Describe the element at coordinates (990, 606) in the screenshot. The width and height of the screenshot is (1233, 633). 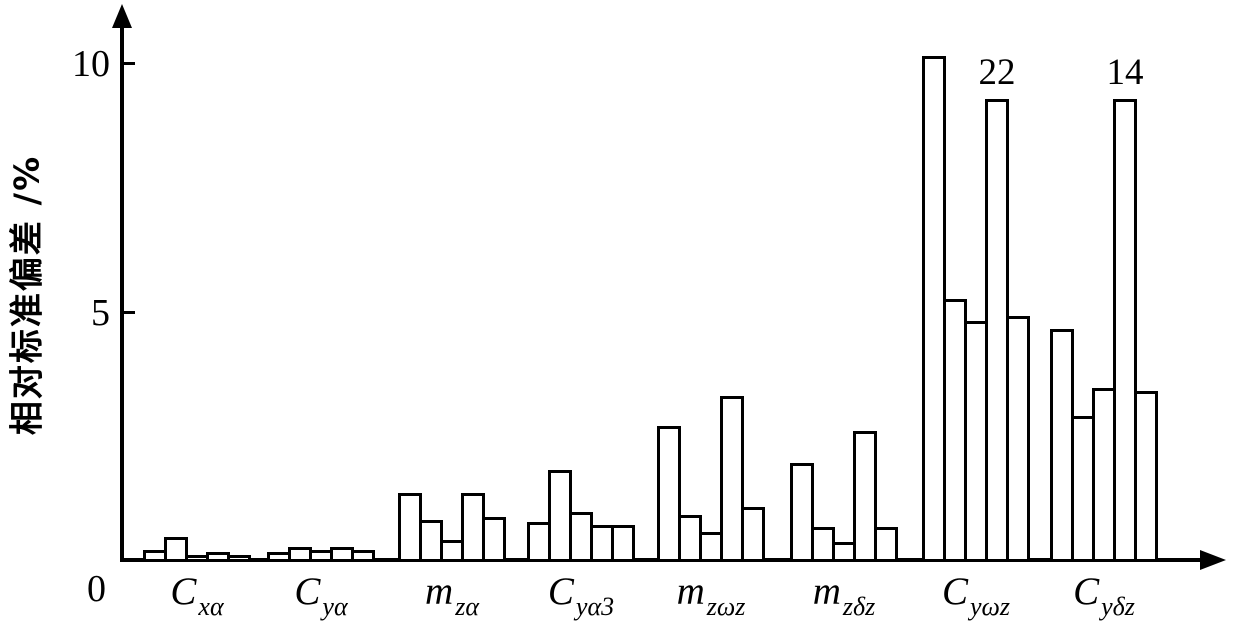
I see `x-axis-label-subscript: yωz` at that location.